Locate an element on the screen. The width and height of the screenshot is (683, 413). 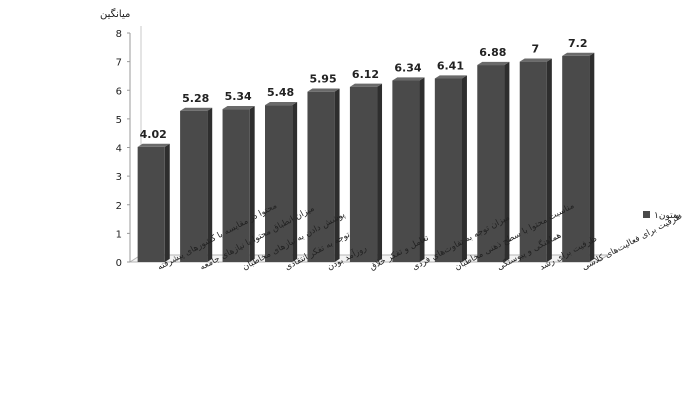
data-label: 6.41 is located at coordinates (450, 66).